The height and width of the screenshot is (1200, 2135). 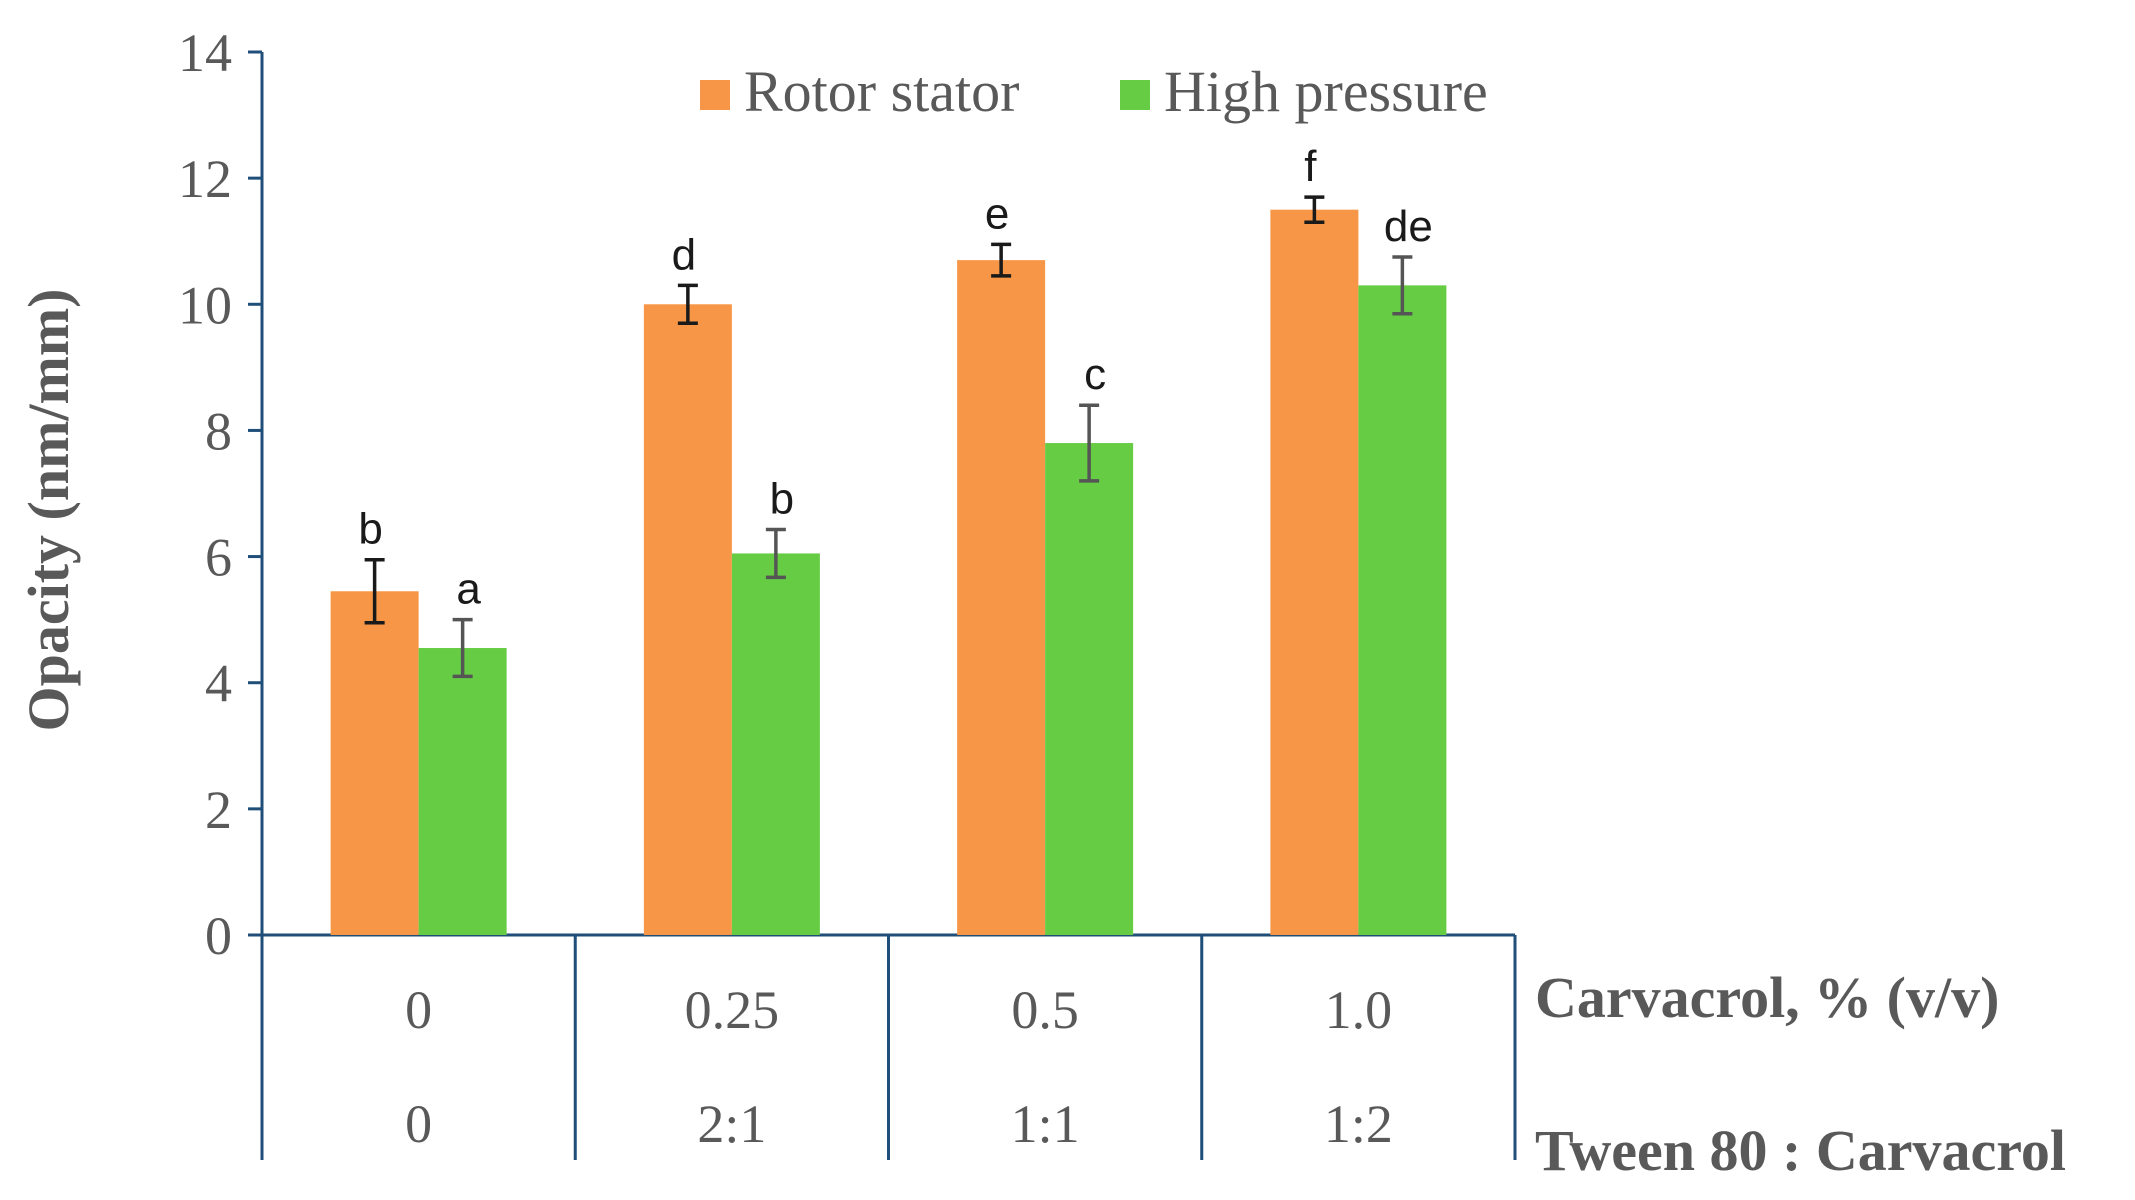 What do you see at coordinates (218, 558) in the screenshot?
I see `y-tick-label: 6` at bounding box center [218, 558].